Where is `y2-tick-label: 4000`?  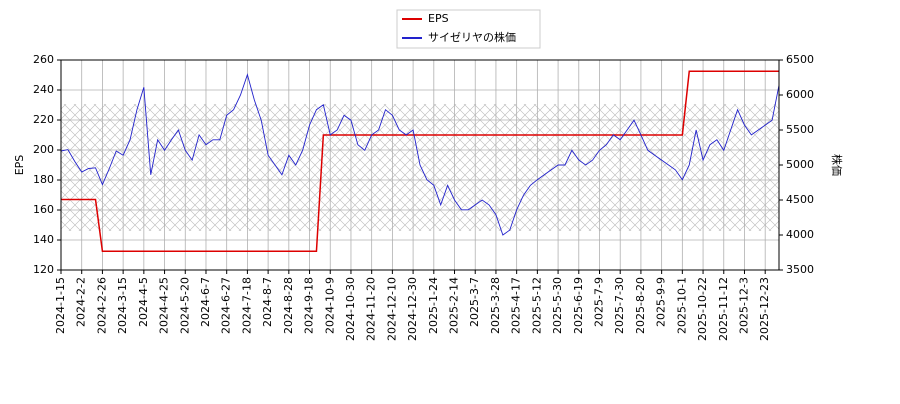 y2-tick-label: 4000 is located at coordinates (800, 234).